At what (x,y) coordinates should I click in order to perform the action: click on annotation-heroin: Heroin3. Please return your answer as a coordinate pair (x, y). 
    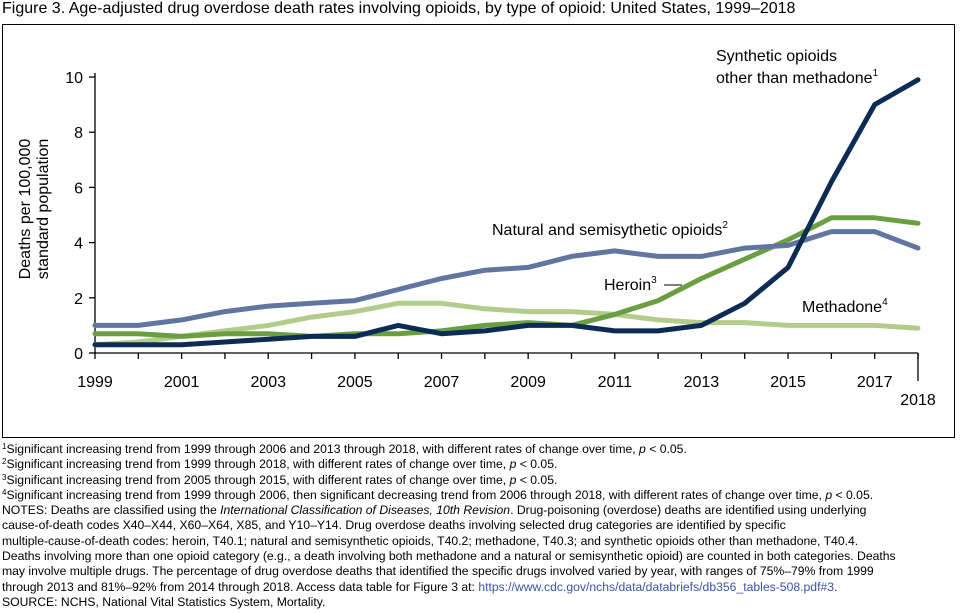
    Looking at the image, I should click on (630, 284).